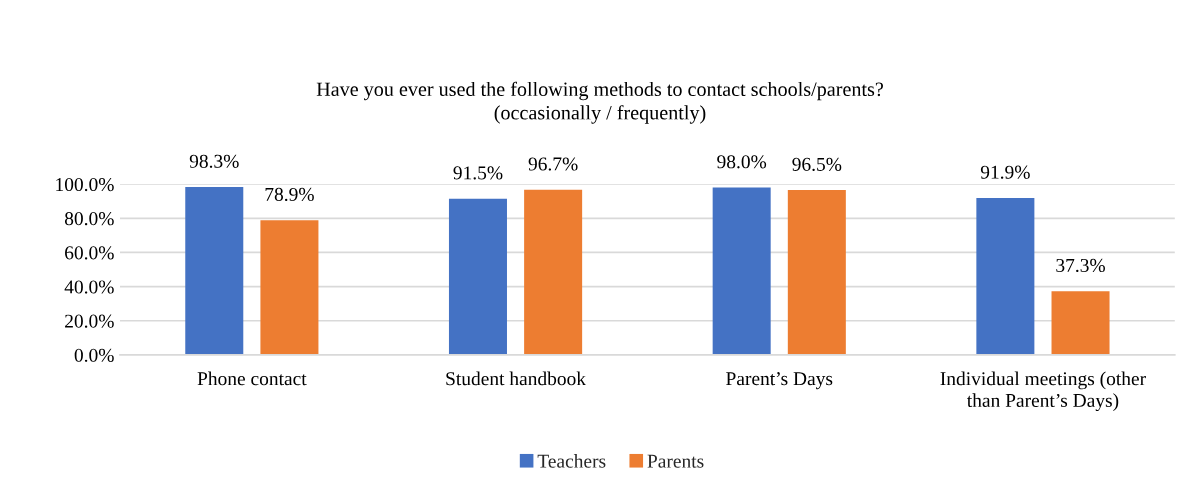  Describe the element at coordinates (89, 253) in the screenshot. I see `y-tick-label: 60.0%` at that location.